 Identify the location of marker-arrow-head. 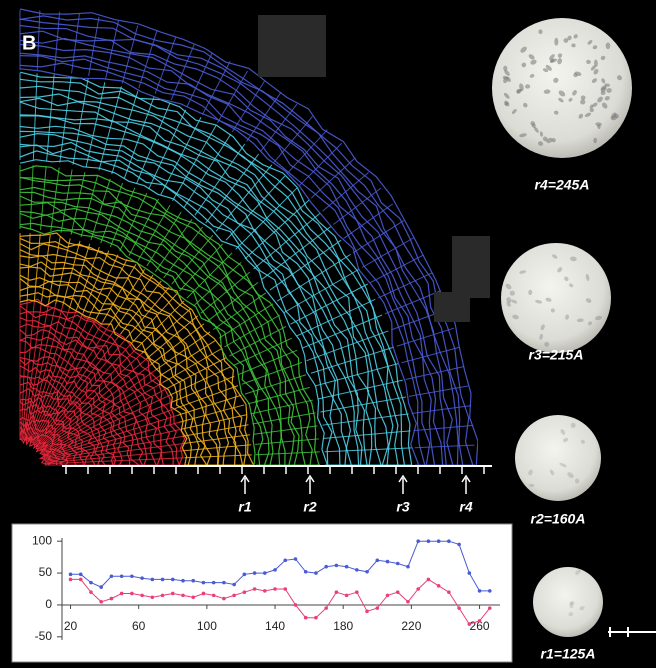
(466, 478).